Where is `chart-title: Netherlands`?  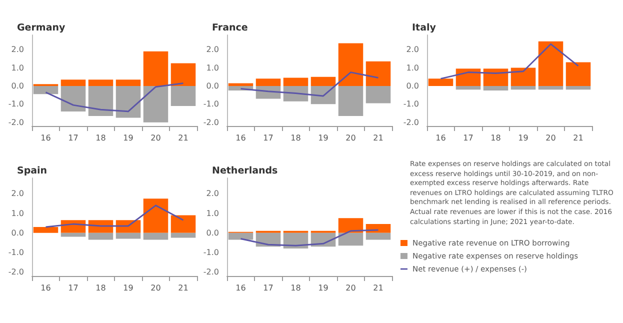
chart-title: Netherlands is located at coordinates (245, 171).